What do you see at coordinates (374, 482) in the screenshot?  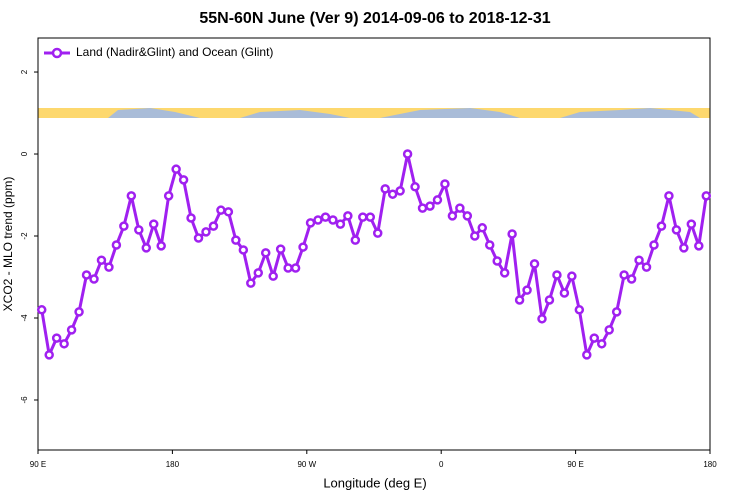 I see `x-axis-label: Longitude (deg E)` at bounding box center [374, 482].